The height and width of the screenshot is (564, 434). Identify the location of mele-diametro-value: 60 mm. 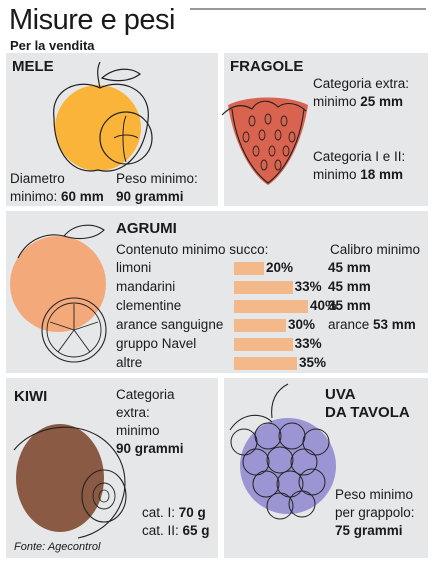
(82, 196).